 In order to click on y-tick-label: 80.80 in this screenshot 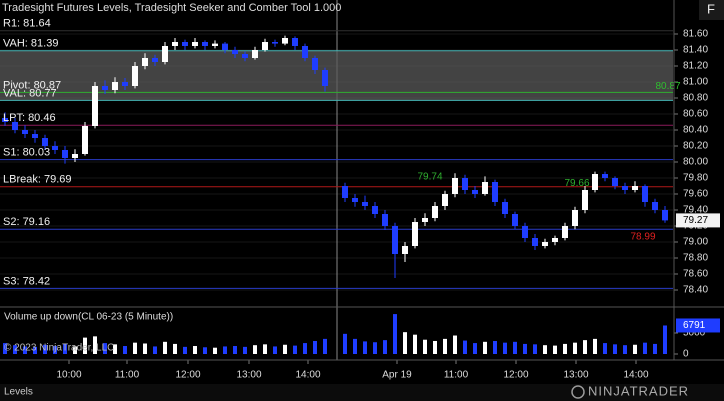, I will do `click(695, 98)`.